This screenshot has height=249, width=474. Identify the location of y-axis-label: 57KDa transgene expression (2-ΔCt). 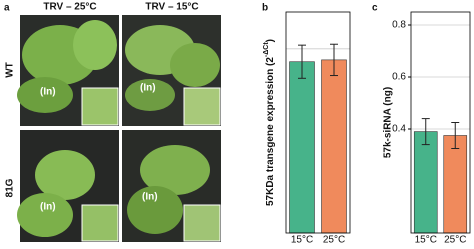
(269, 122).